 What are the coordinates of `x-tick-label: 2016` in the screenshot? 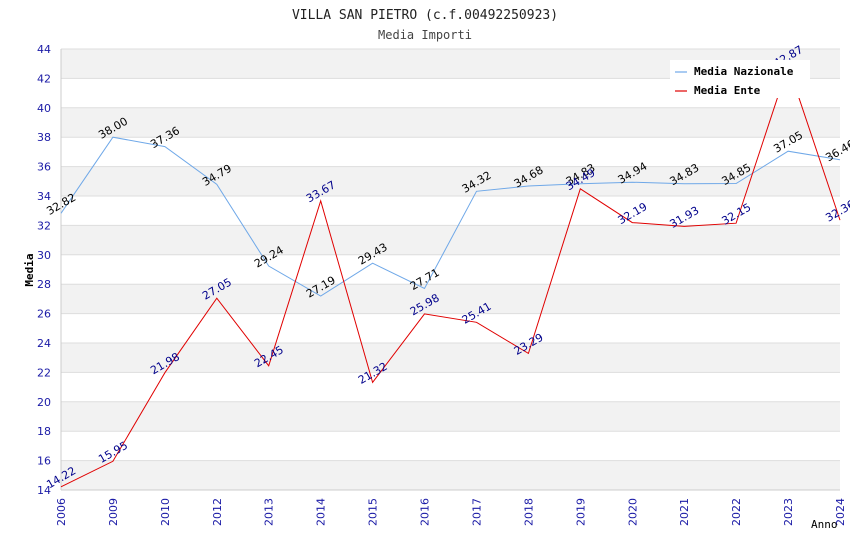 It's located at (425, 512).